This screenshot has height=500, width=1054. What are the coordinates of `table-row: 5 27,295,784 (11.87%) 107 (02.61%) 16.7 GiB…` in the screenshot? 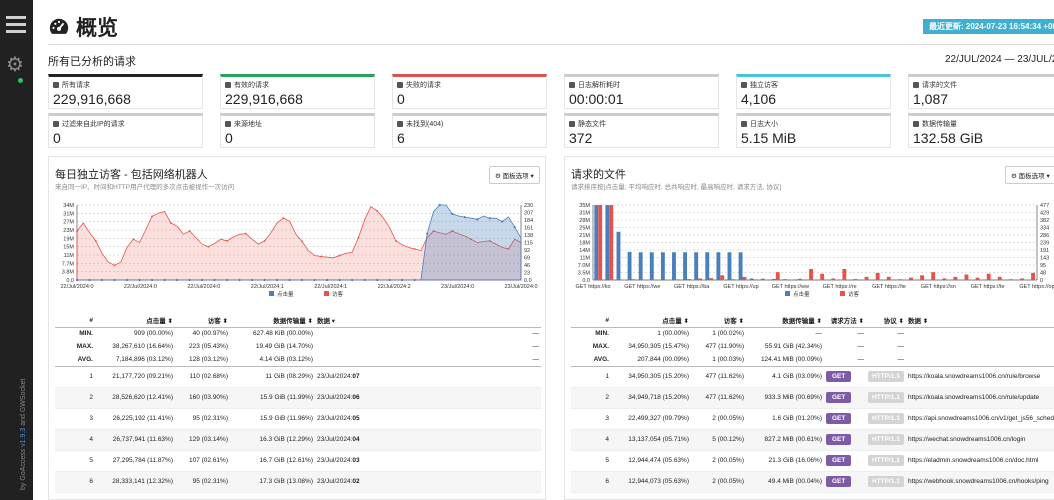 It's located at (298, 461).